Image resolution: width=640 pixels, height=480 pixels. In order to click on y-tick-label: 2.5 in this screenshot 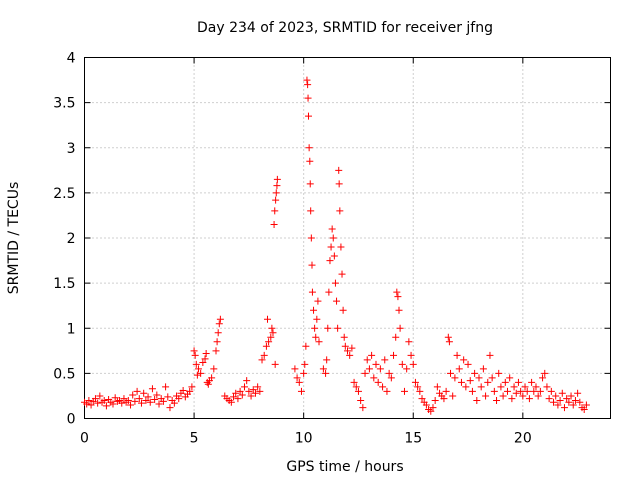, I will do `click(64, 194)`.